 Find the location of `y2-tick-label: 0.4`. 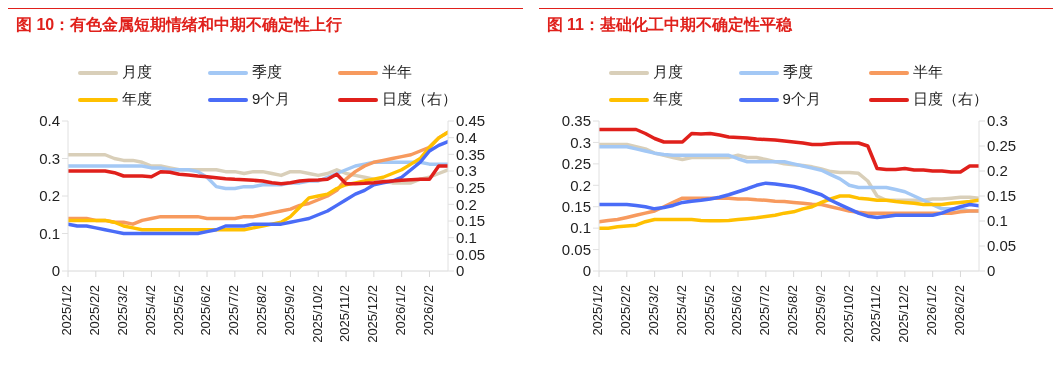

y2-tick-label: 0.4 is located at coordinates (466, 137).